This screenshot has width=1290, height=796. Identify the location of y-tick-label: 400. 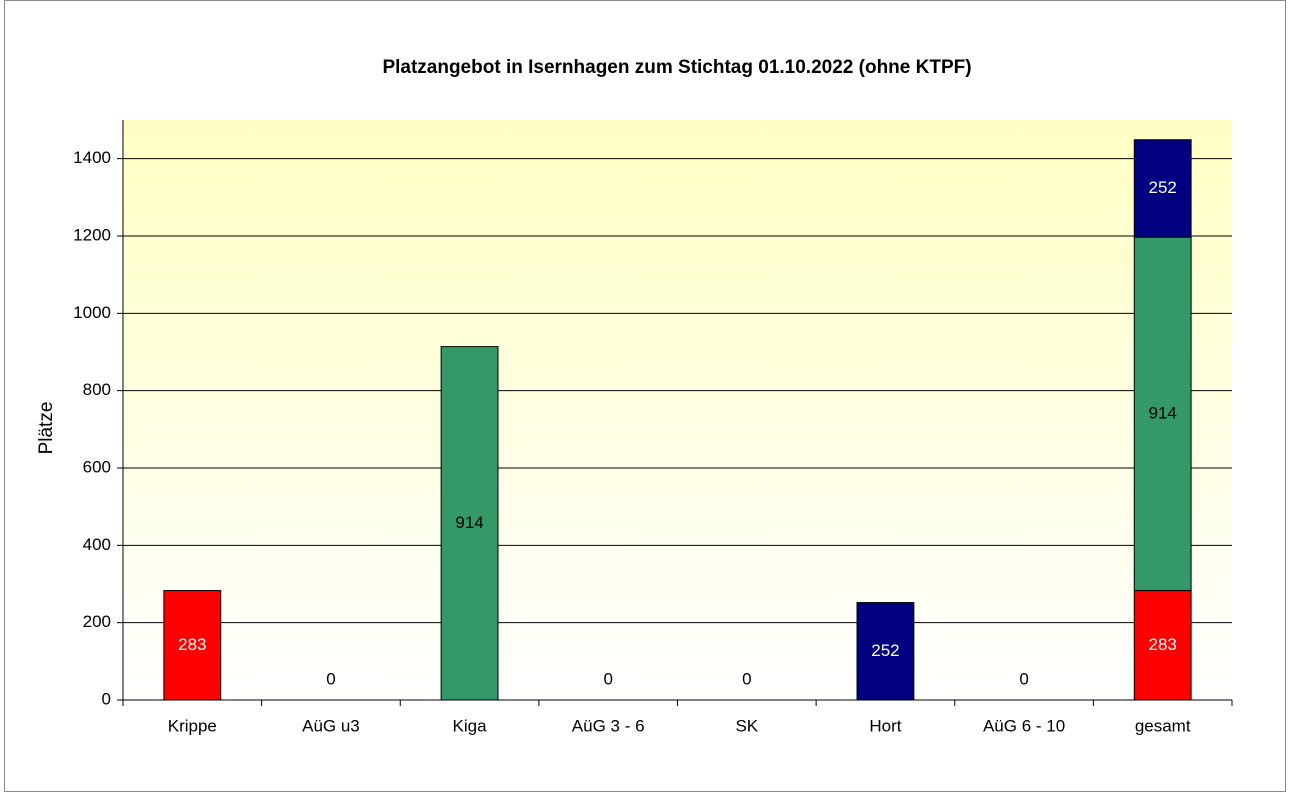
(97, 544).